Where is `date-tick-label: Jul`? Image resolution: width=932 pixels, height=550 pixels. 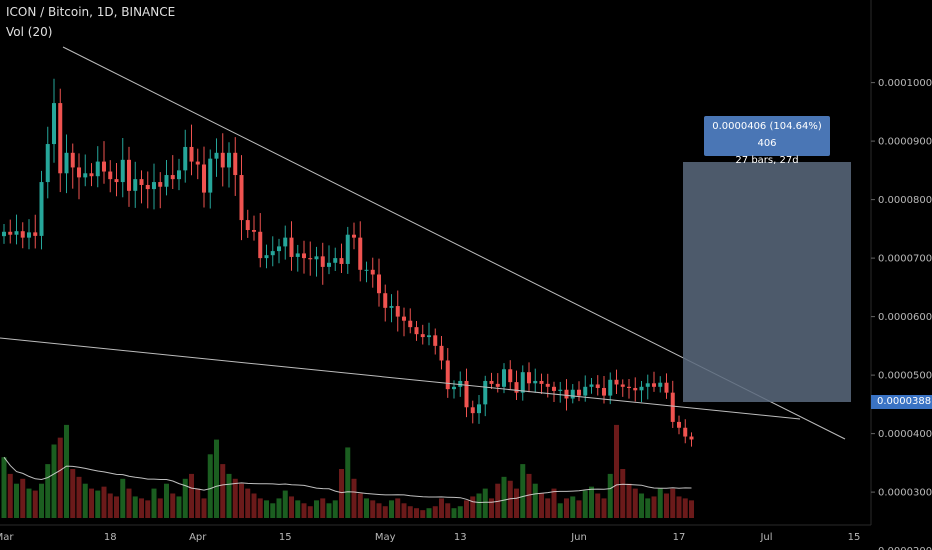 date-tick-label: Jul is located at coordinates (765, 537).